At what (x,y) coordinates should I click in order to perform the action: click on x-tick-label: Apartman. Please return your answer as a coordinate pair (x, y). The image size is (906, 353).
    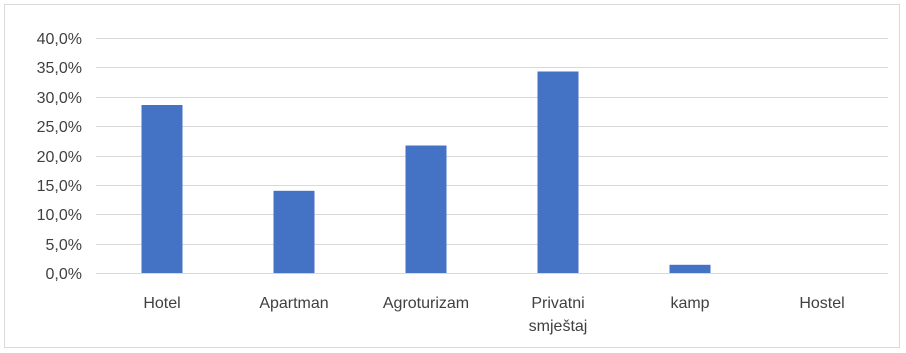
    Looking at the image, I should click on (293, 303).